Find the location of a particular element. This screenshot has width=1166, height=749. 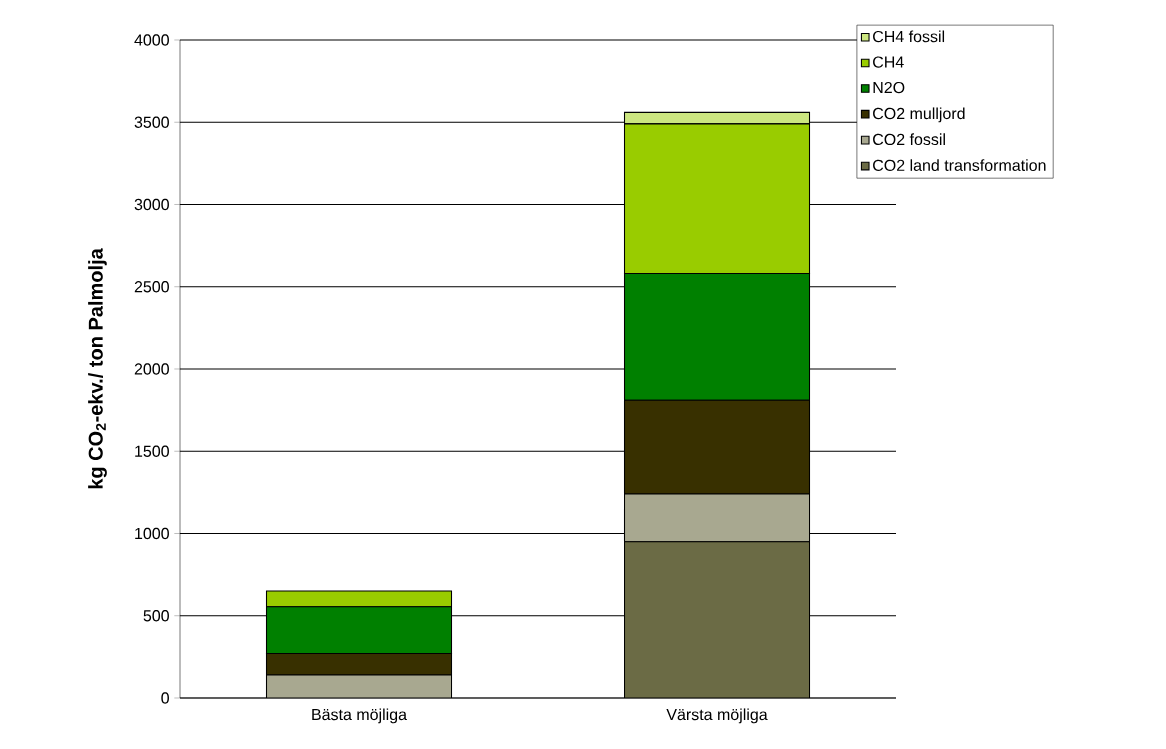

y-axis-title: kg CO$_{2}$-ekv./ ton Palmolja is located at coordinates (97, 368).